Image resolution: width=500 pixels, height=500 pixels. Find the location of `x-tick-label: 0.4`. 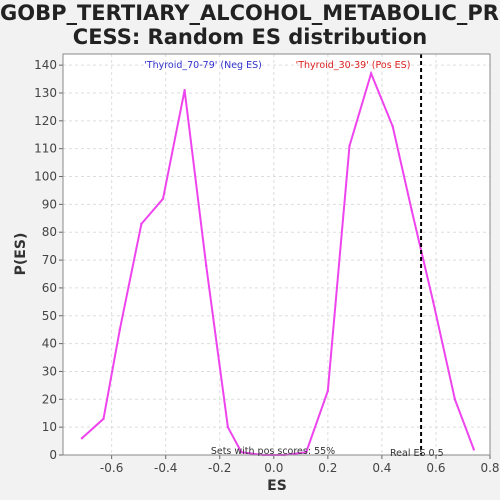

x-tick-label: 0.4 is located at coordinates (381, 468).